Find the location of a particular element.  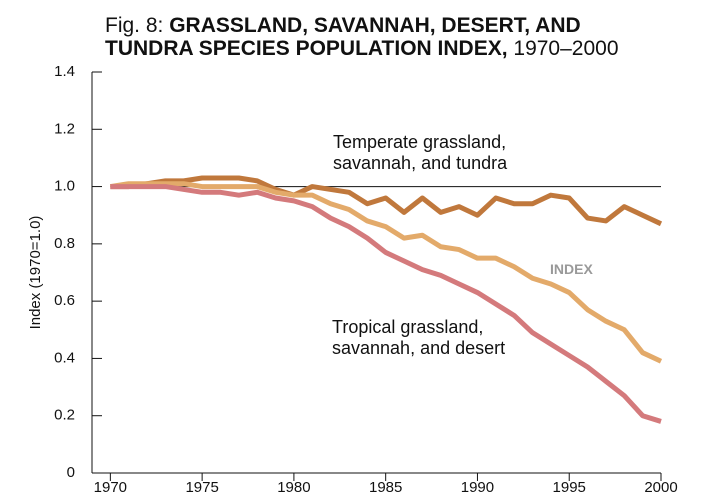

x-tick-label: 1995 is located at coordinates (569, 487).